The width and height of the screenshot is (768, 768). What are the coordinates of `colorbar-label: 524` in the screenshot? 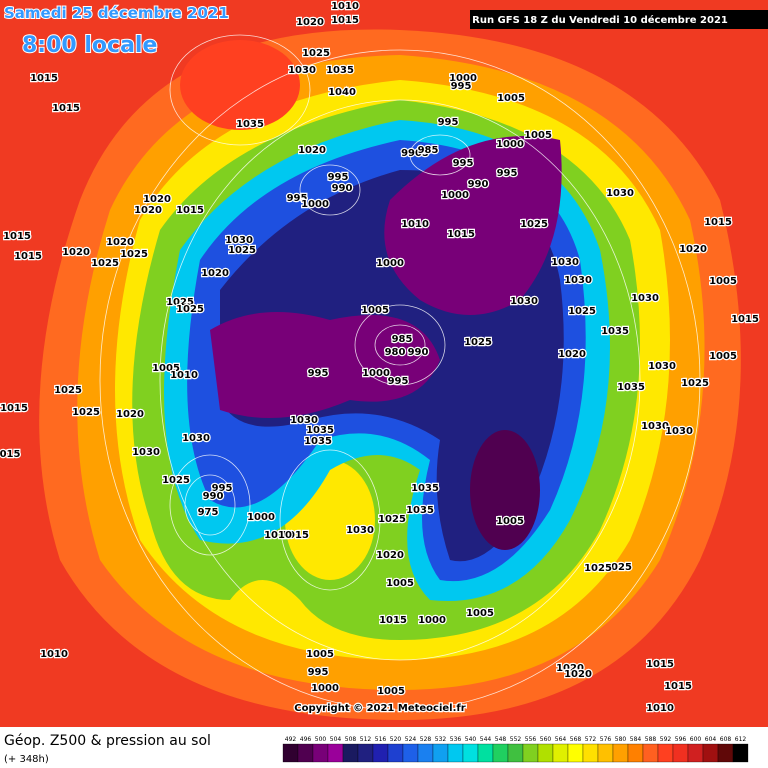 It's located at (411, 739).